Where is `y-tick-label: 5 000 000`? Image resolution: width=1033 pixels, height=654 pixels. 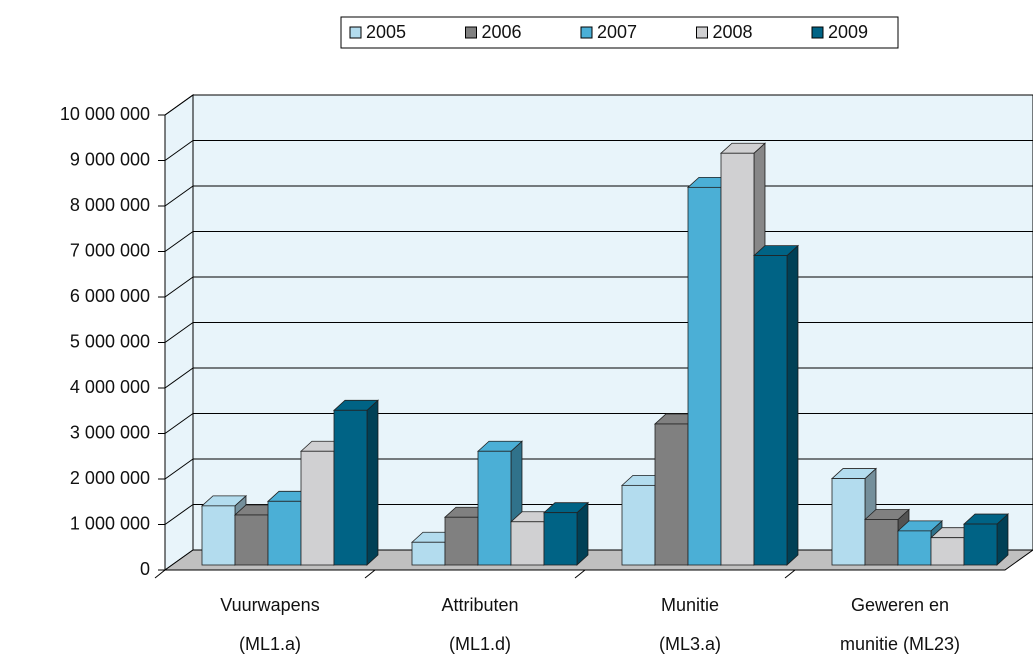 y-tick-label: 5 000 000 is located at coordinates (110, 341).